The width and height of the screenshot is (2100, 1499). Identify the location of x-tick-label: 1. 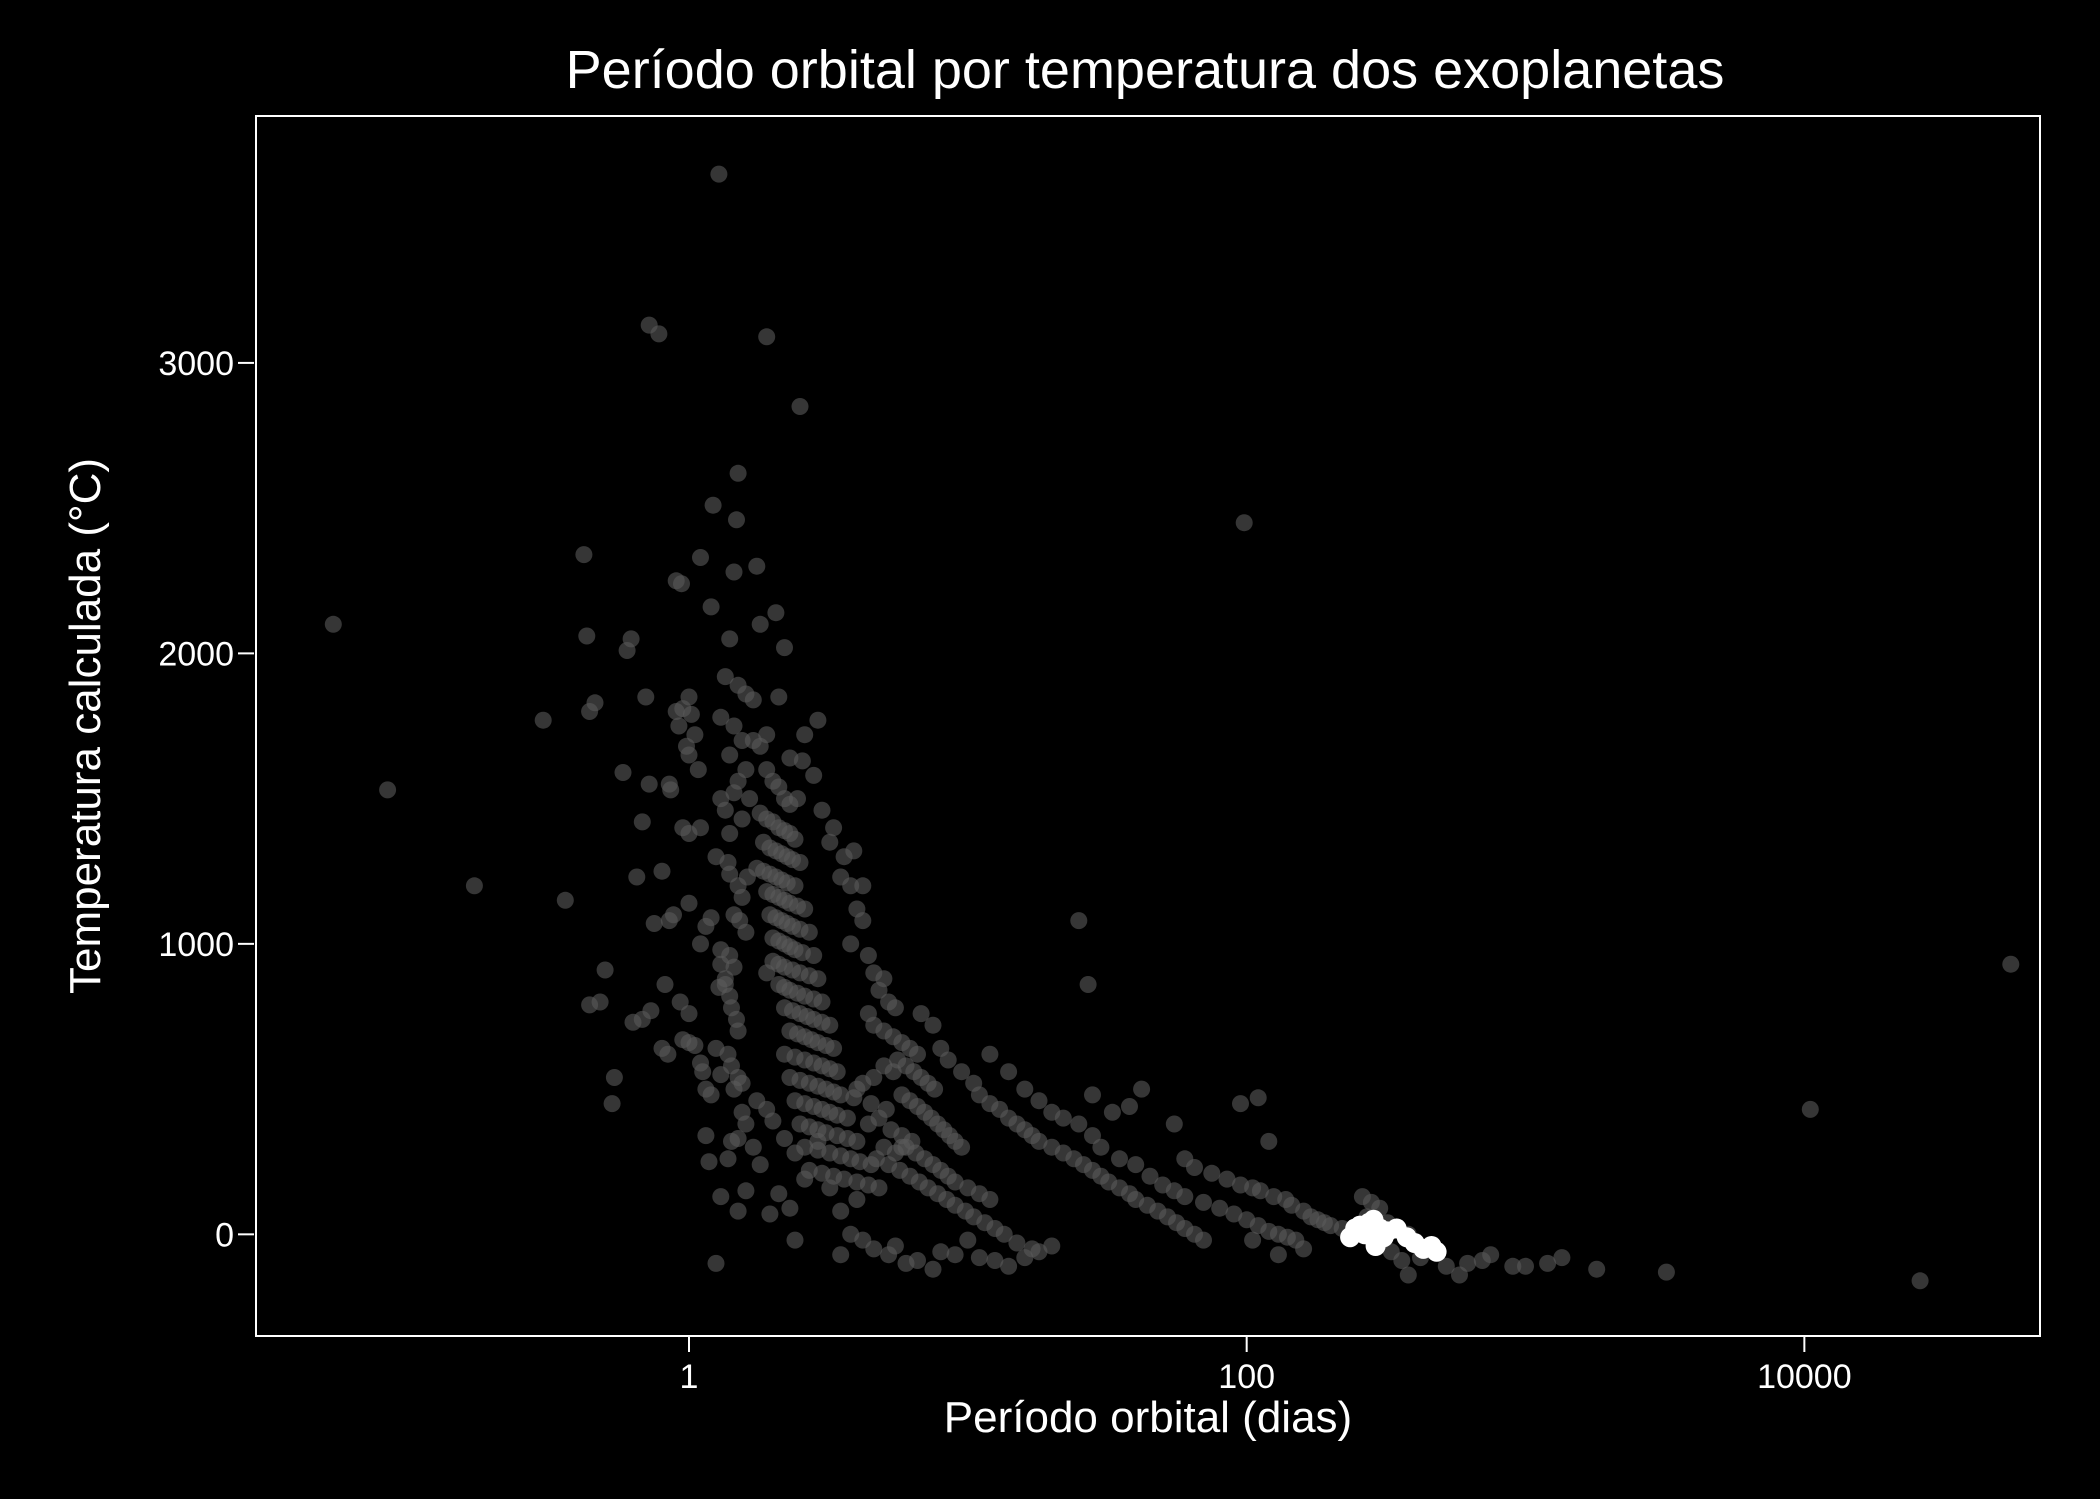
(689, 1377).